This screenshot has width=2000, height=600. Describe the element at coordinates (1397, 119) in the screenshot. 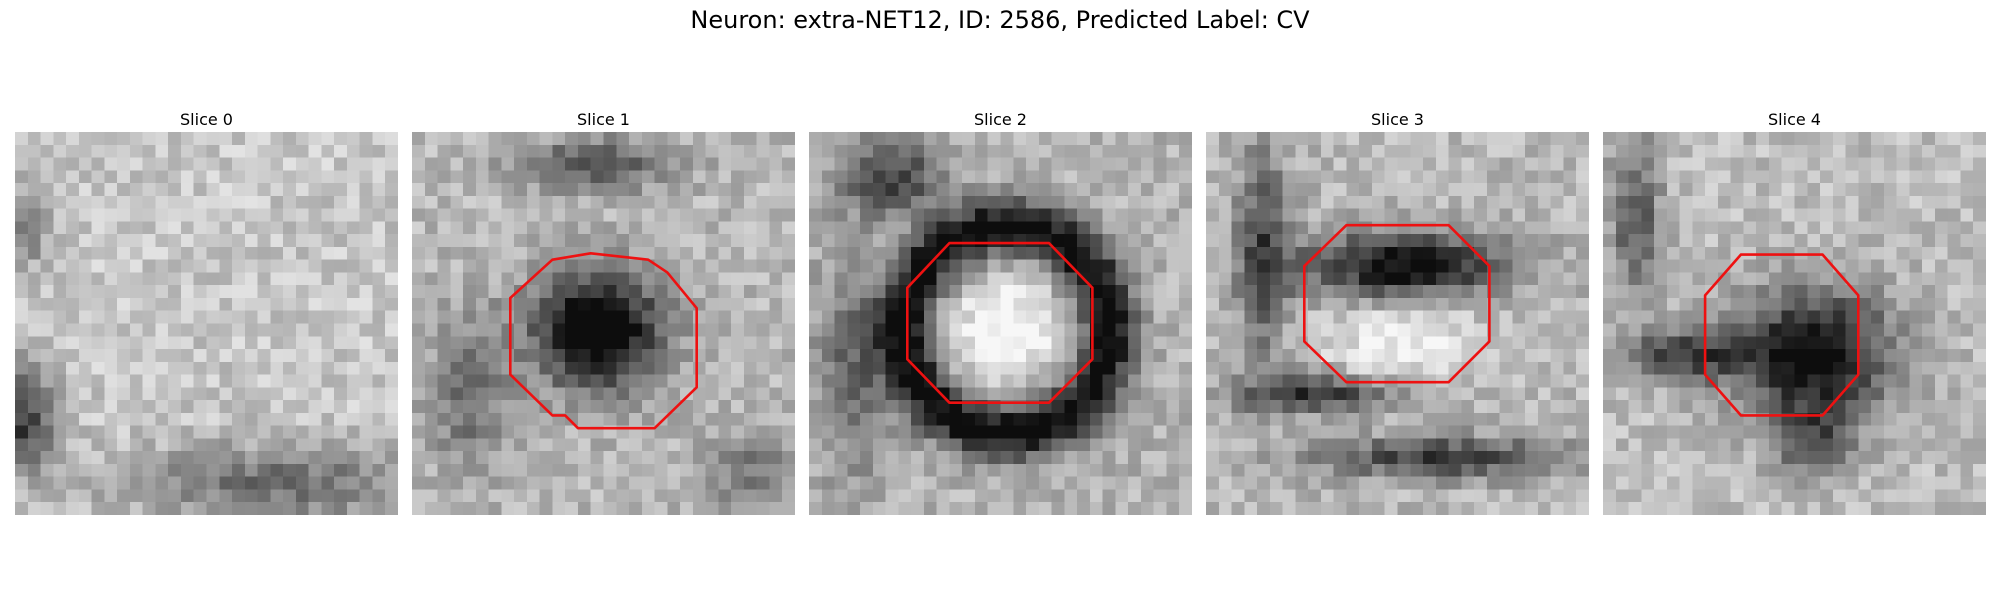

I see `slice-title: Slice 3` at that location.